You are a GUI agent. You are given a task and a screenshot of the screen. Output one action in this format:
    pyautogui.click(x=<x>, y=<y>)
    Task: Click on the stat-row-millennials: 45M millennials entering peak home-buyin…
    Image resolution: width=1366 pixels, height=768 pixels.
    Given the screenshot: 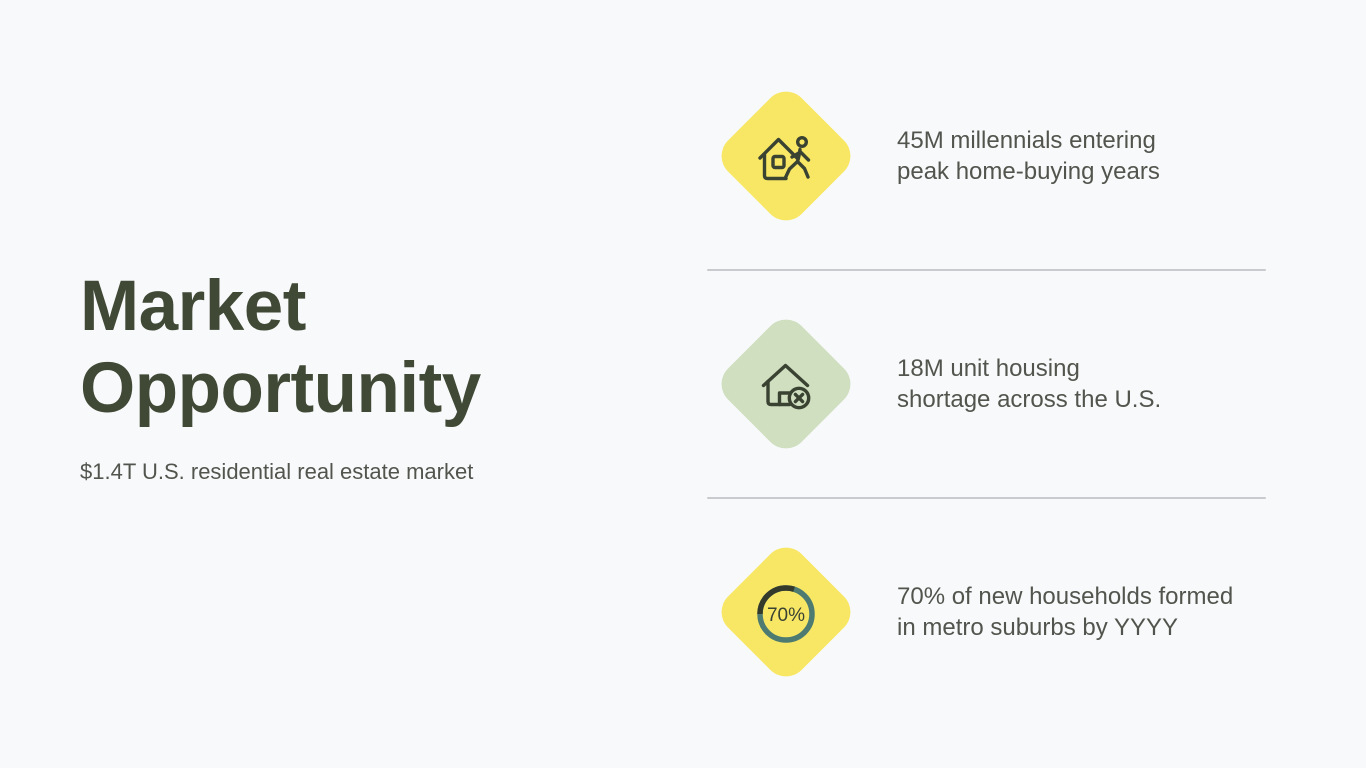 What is the action you would take?
    pyautogui.click(x=986, y=156)
    